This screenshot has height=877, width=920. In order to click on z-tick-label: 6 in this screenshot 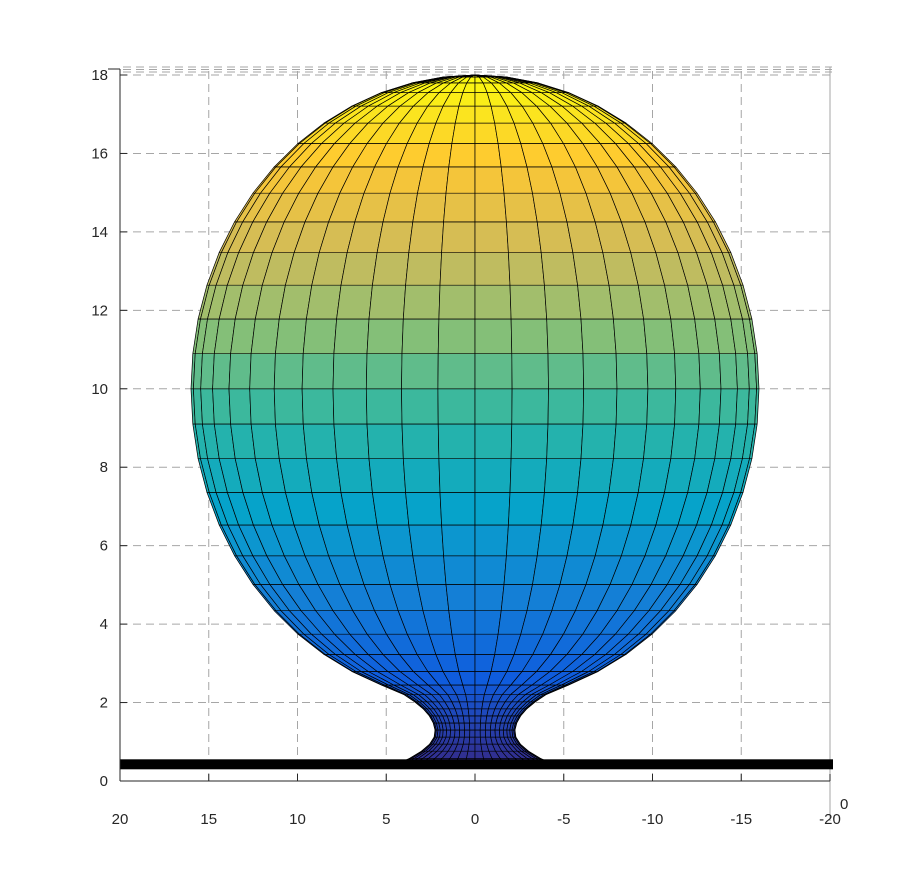, I will do `click(104, 546)`.